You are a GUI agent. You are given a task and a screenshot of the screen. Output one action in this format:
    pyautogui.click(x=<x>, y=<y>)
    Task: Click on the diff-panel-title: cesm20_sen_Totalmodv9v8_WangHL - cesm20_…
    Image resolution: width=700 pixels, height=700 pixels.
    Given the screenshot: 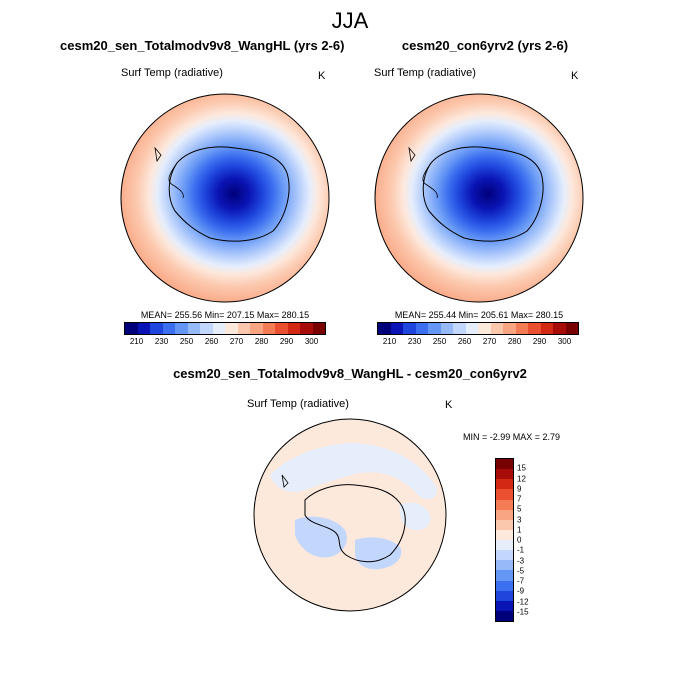 What is the action you would take?
    pyautogui.click(x=350, y=373)
    